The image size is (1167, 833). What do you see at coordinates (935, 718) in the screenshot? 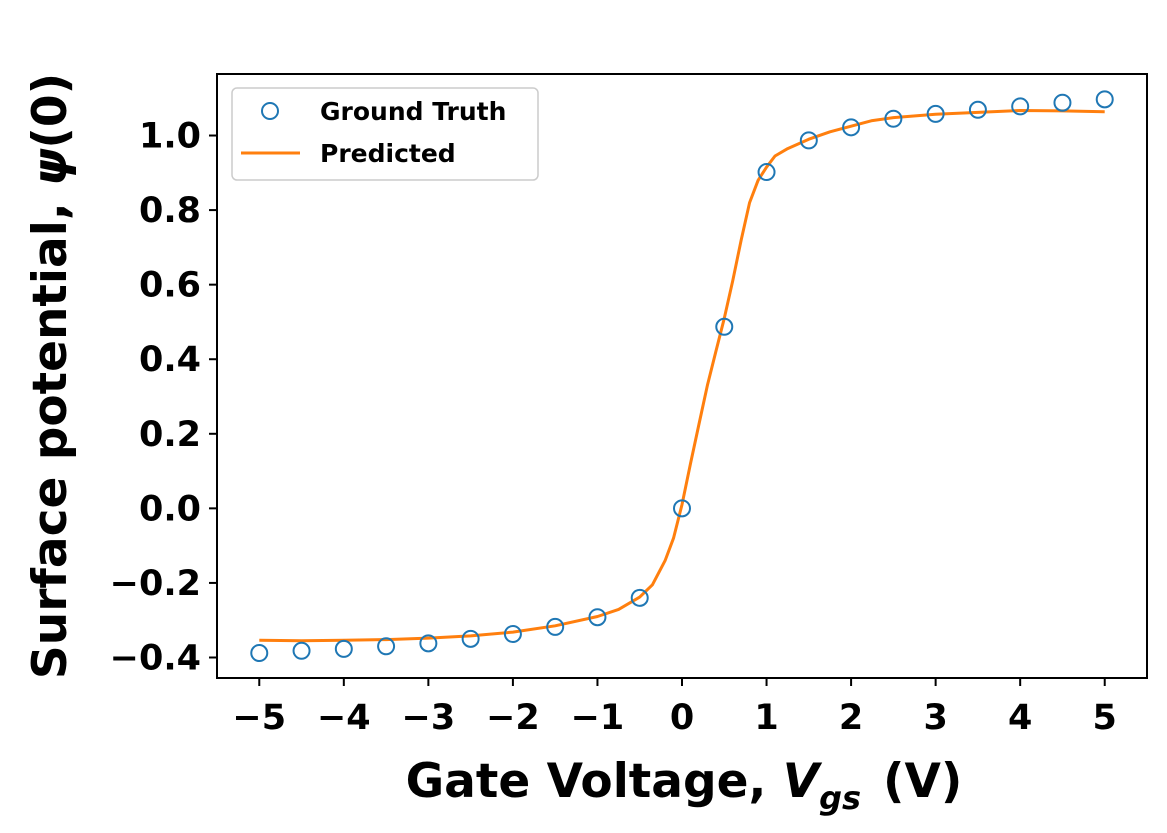
I see `x-tick-label: 3` at bounding box center [935, 718].